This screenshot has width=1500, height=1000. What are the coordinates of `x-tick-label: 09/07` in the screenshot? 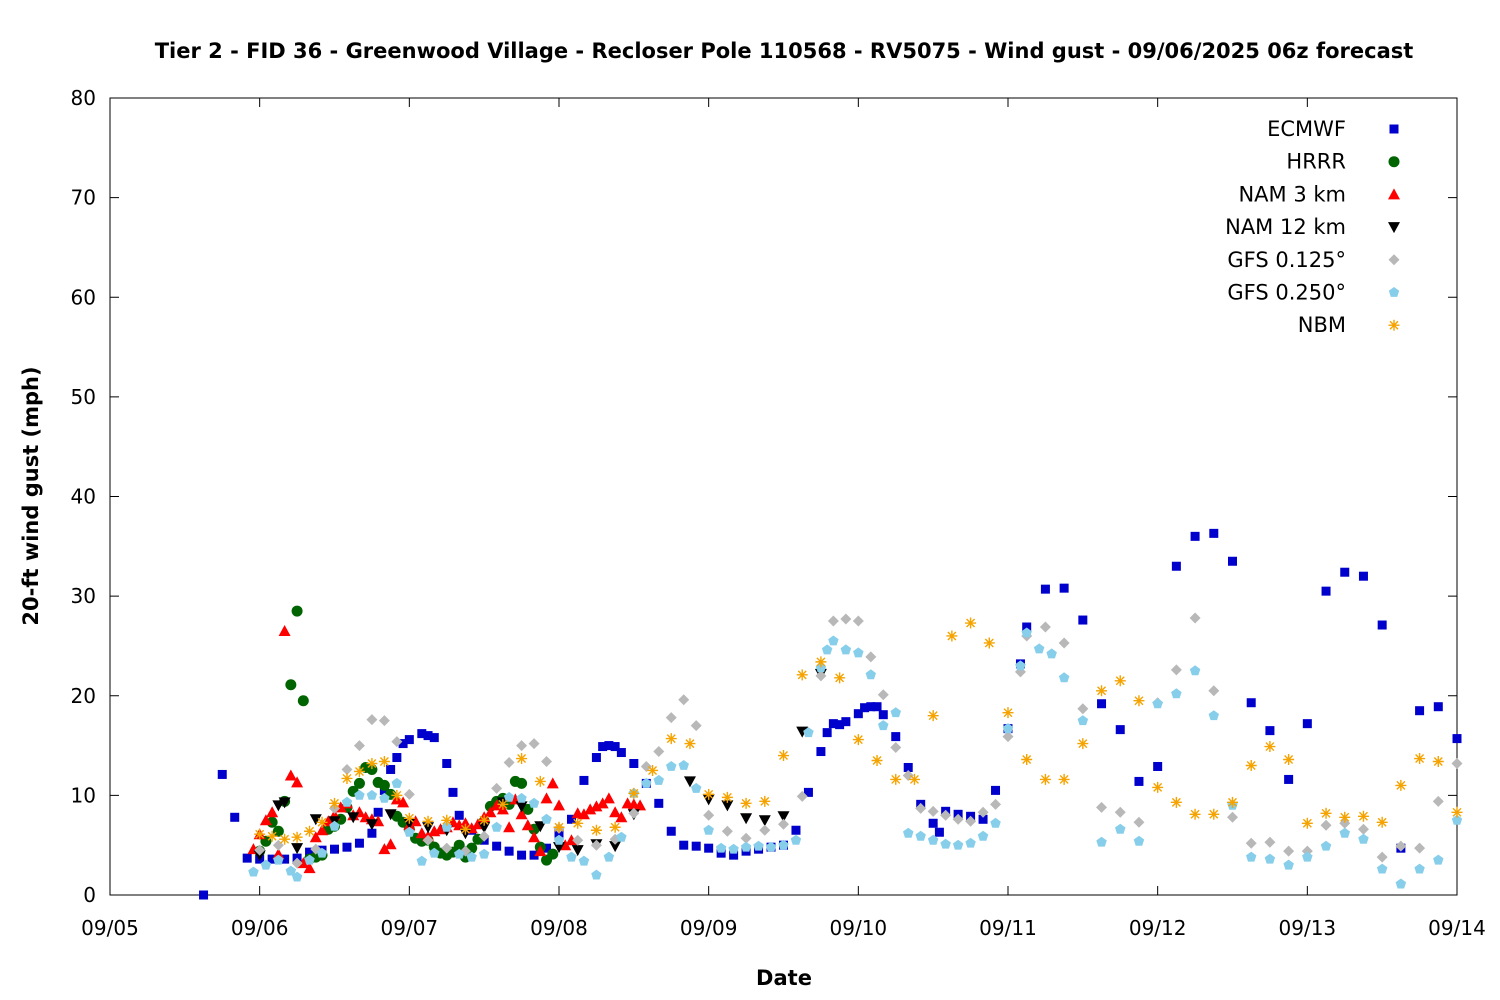 It's located at (410, 928).